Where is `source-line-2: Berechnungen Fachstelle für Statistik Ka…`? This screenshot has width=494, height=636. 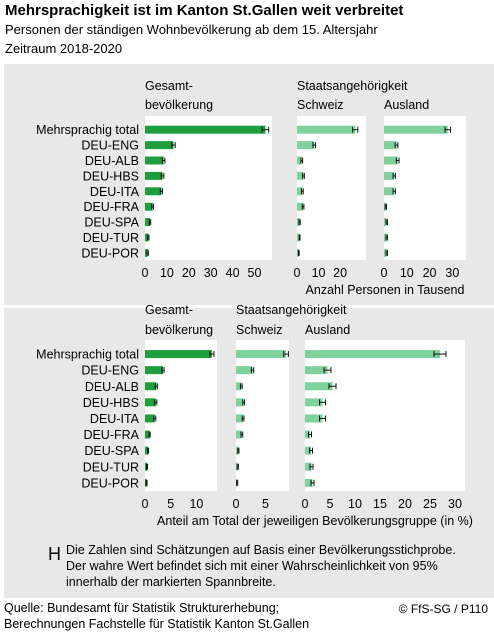 source-line-2: Berechnungen Fachstelle für Statistik Ka… is located at coordinates (157, 624).